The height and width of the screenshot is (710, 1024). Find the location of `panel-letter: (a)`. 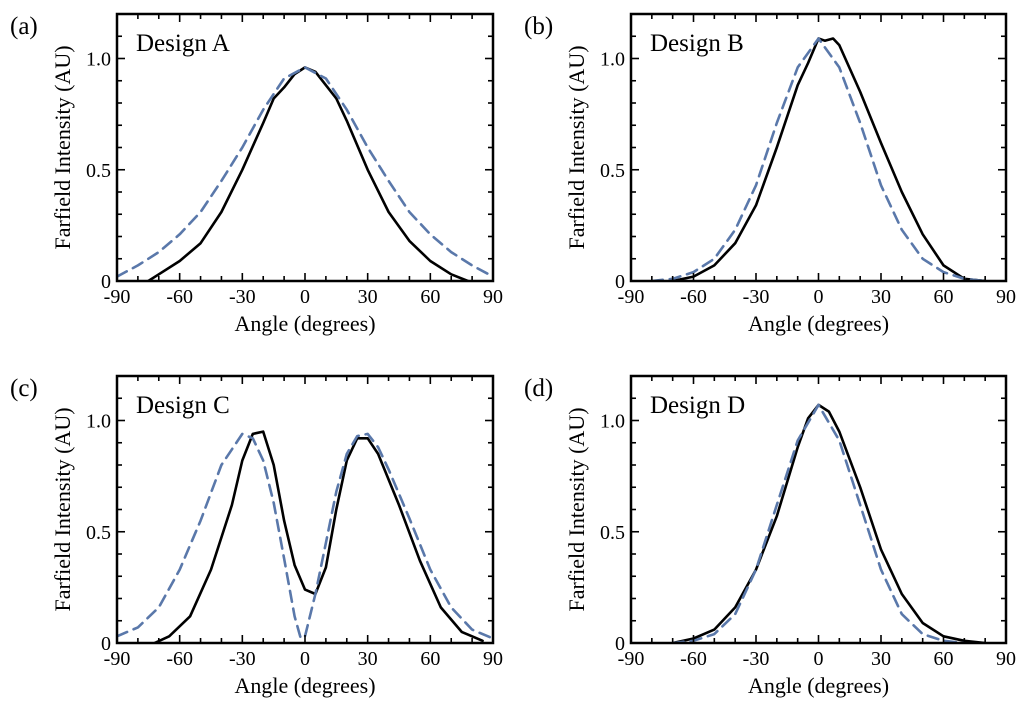

panel-letter: (a) is located at coordinates (24, 26).